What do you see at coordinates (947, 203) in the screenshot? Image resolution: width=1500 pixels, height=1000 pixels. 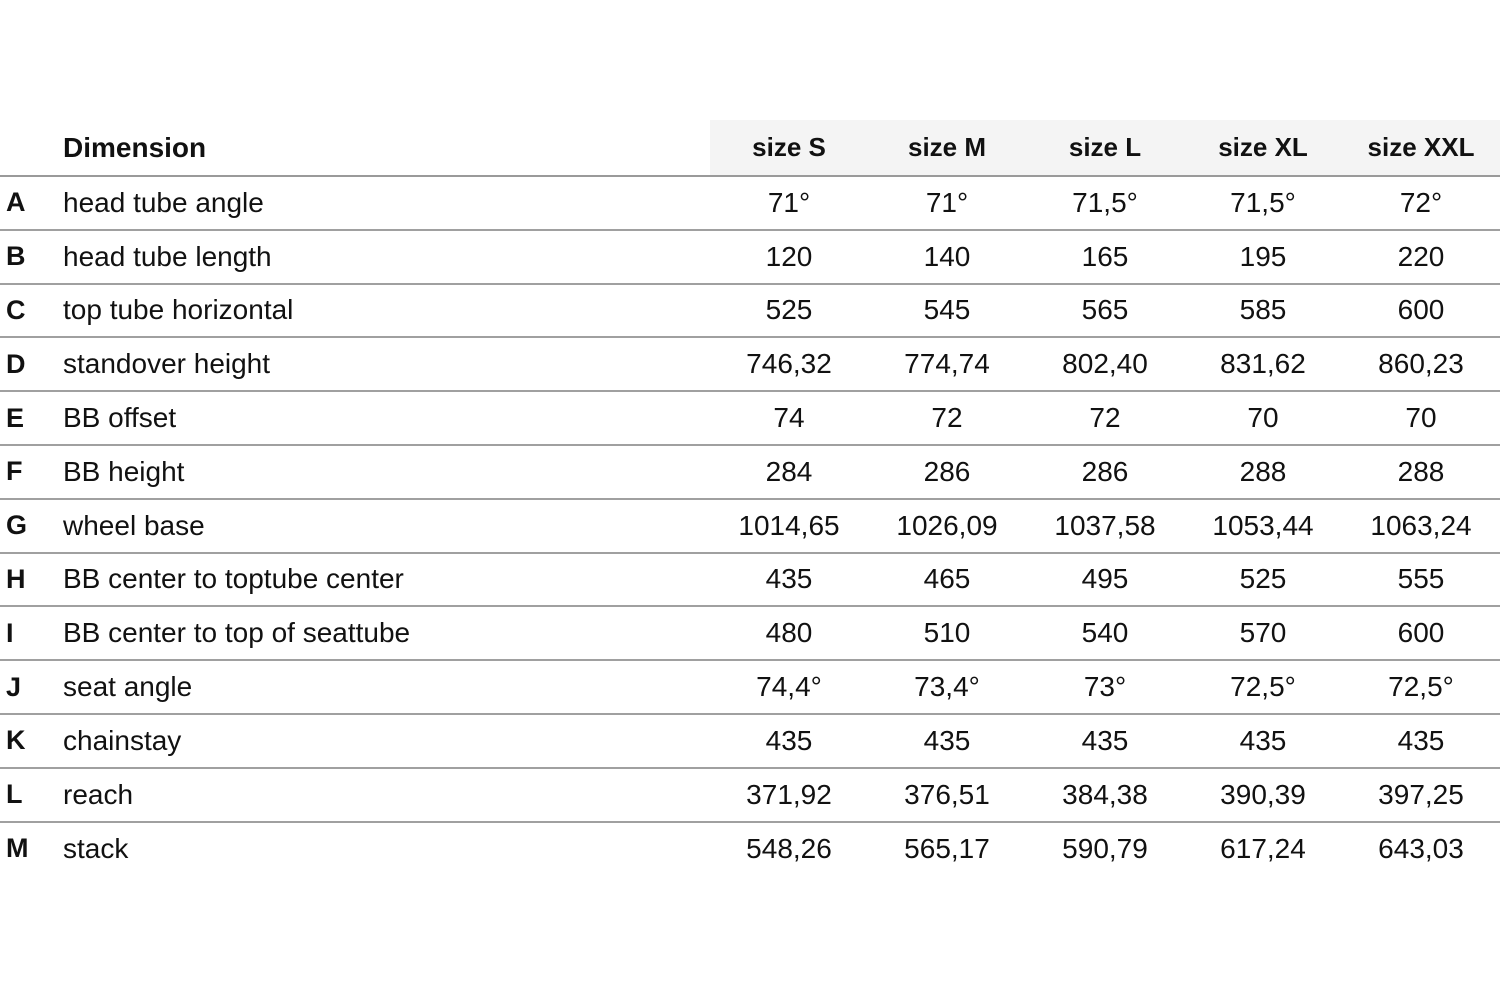 I see `value-cell: 71°` at bounding box center [947, 203].